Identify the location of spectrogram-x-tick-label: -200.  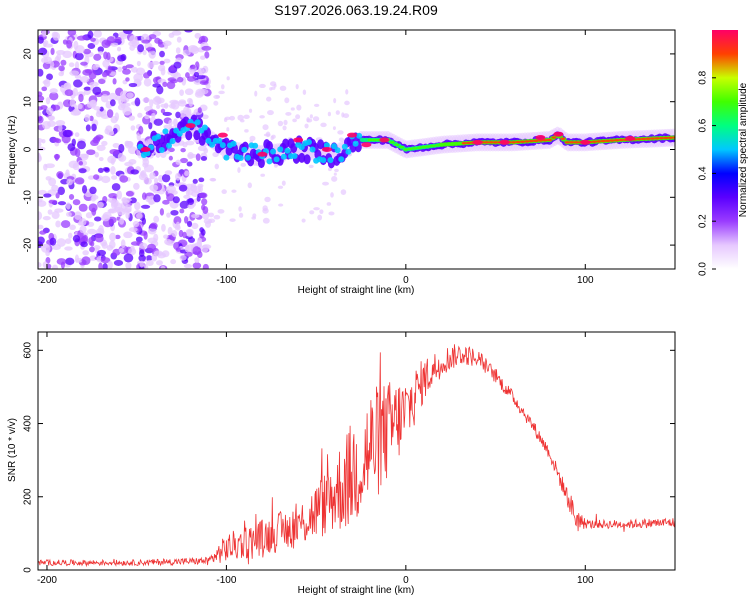
(47, 280).